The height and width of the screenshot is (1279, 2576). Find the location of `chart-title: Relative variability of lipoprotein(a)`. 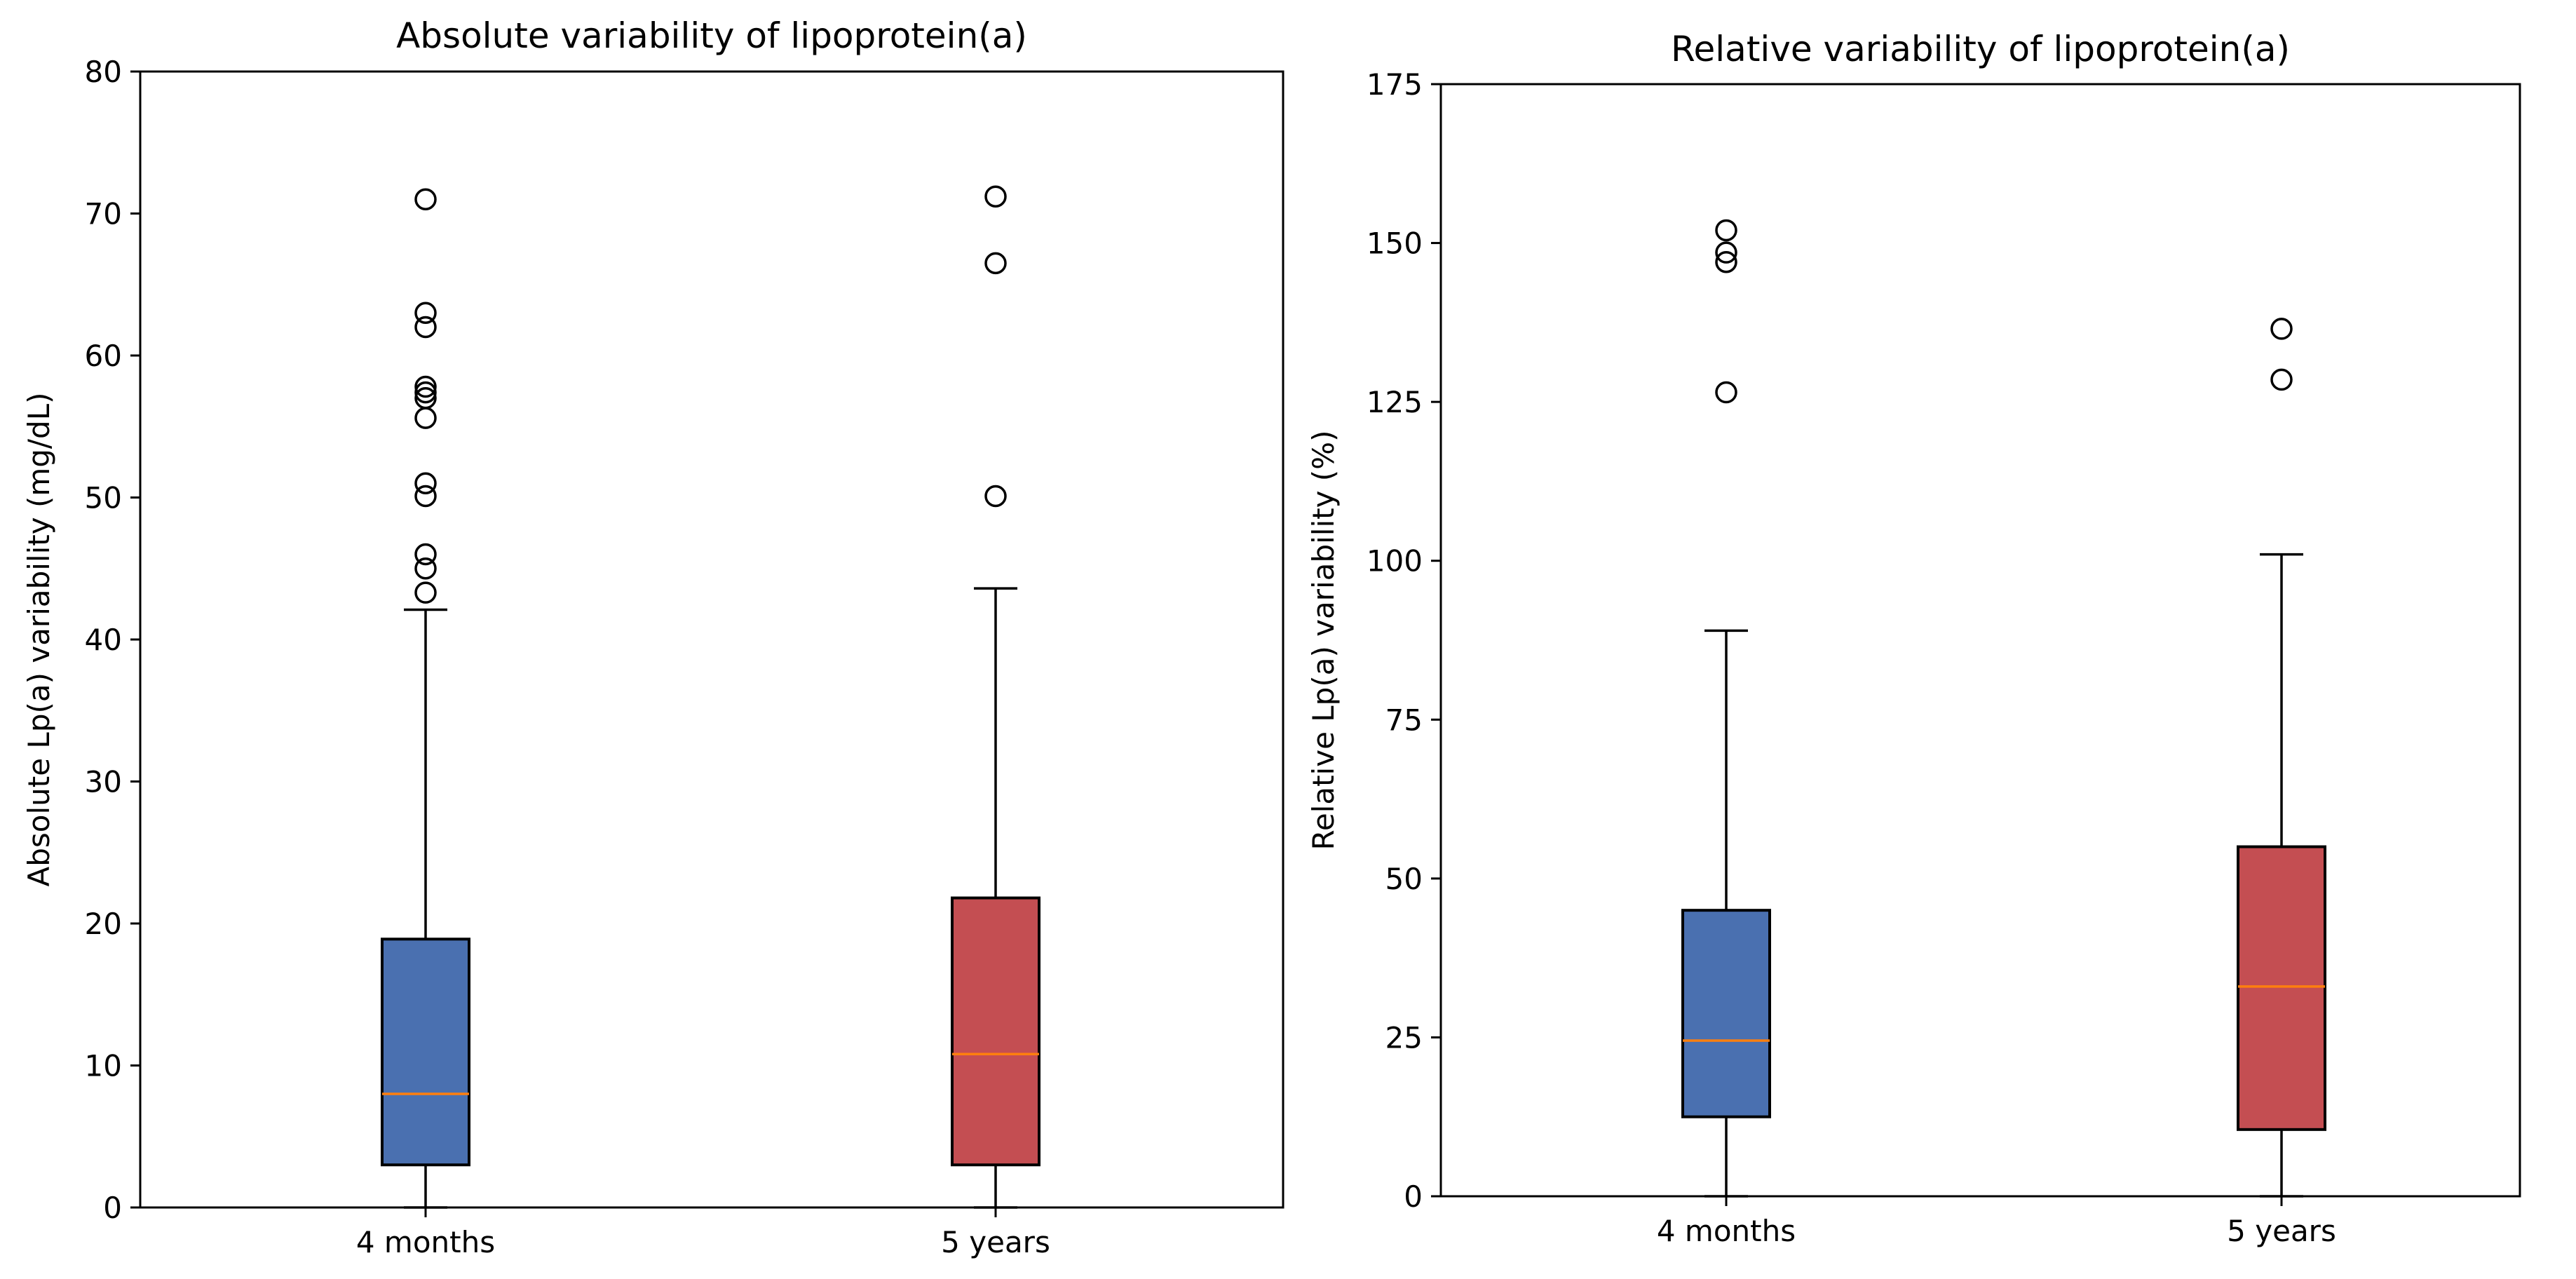

chart-title: Relative variability of lipoprotein(a) is located at coordinates (1981, 49).